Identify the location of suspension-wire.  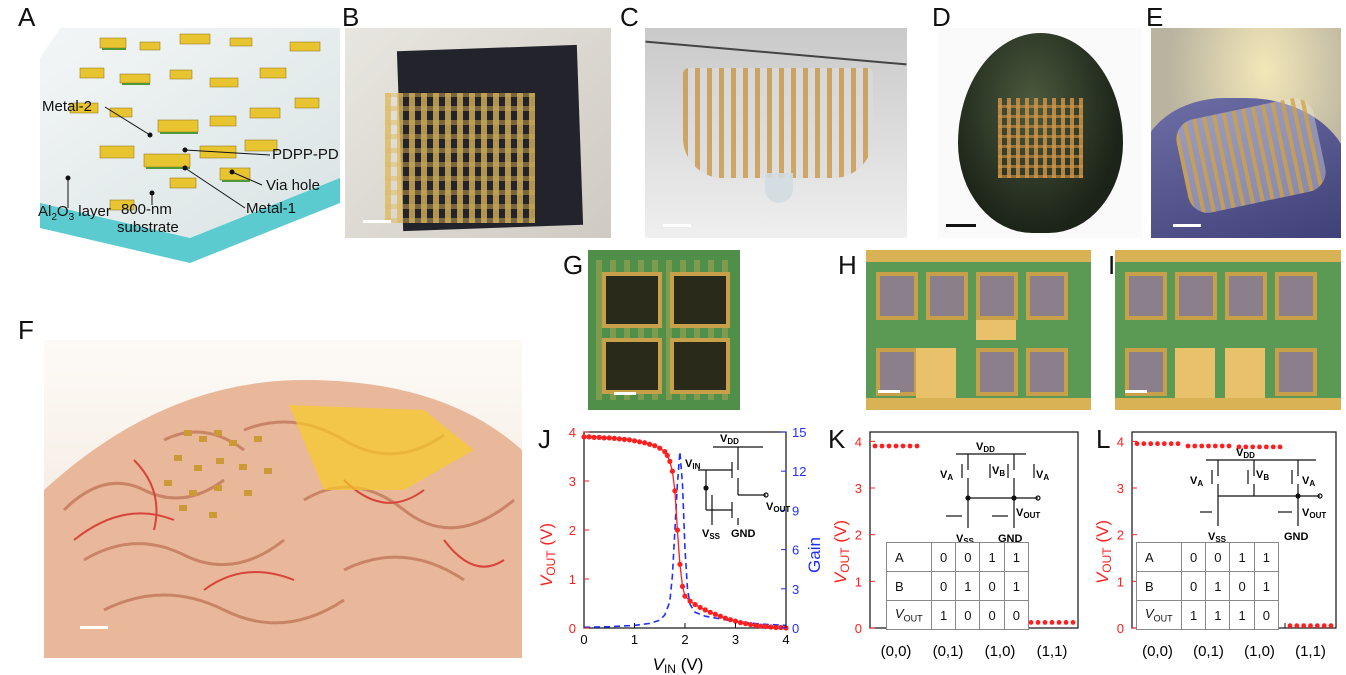
(775, 53).